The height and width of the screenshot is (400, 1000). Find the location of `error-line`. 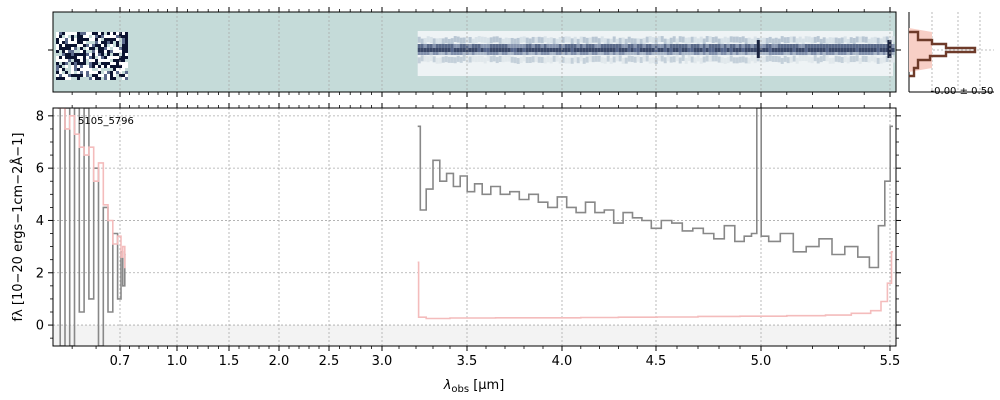

error-line is located at coordinates (91, 188).